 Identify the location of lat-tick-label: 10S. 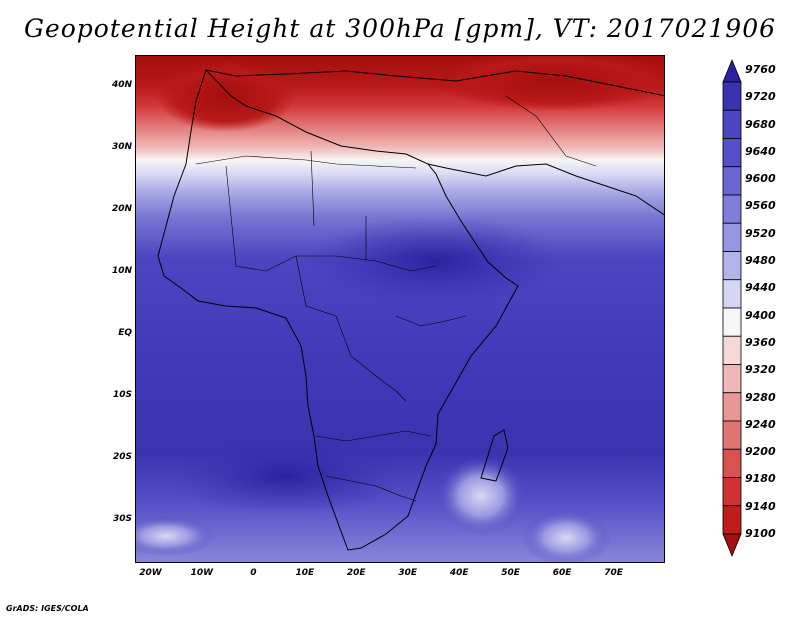
(122, 394).